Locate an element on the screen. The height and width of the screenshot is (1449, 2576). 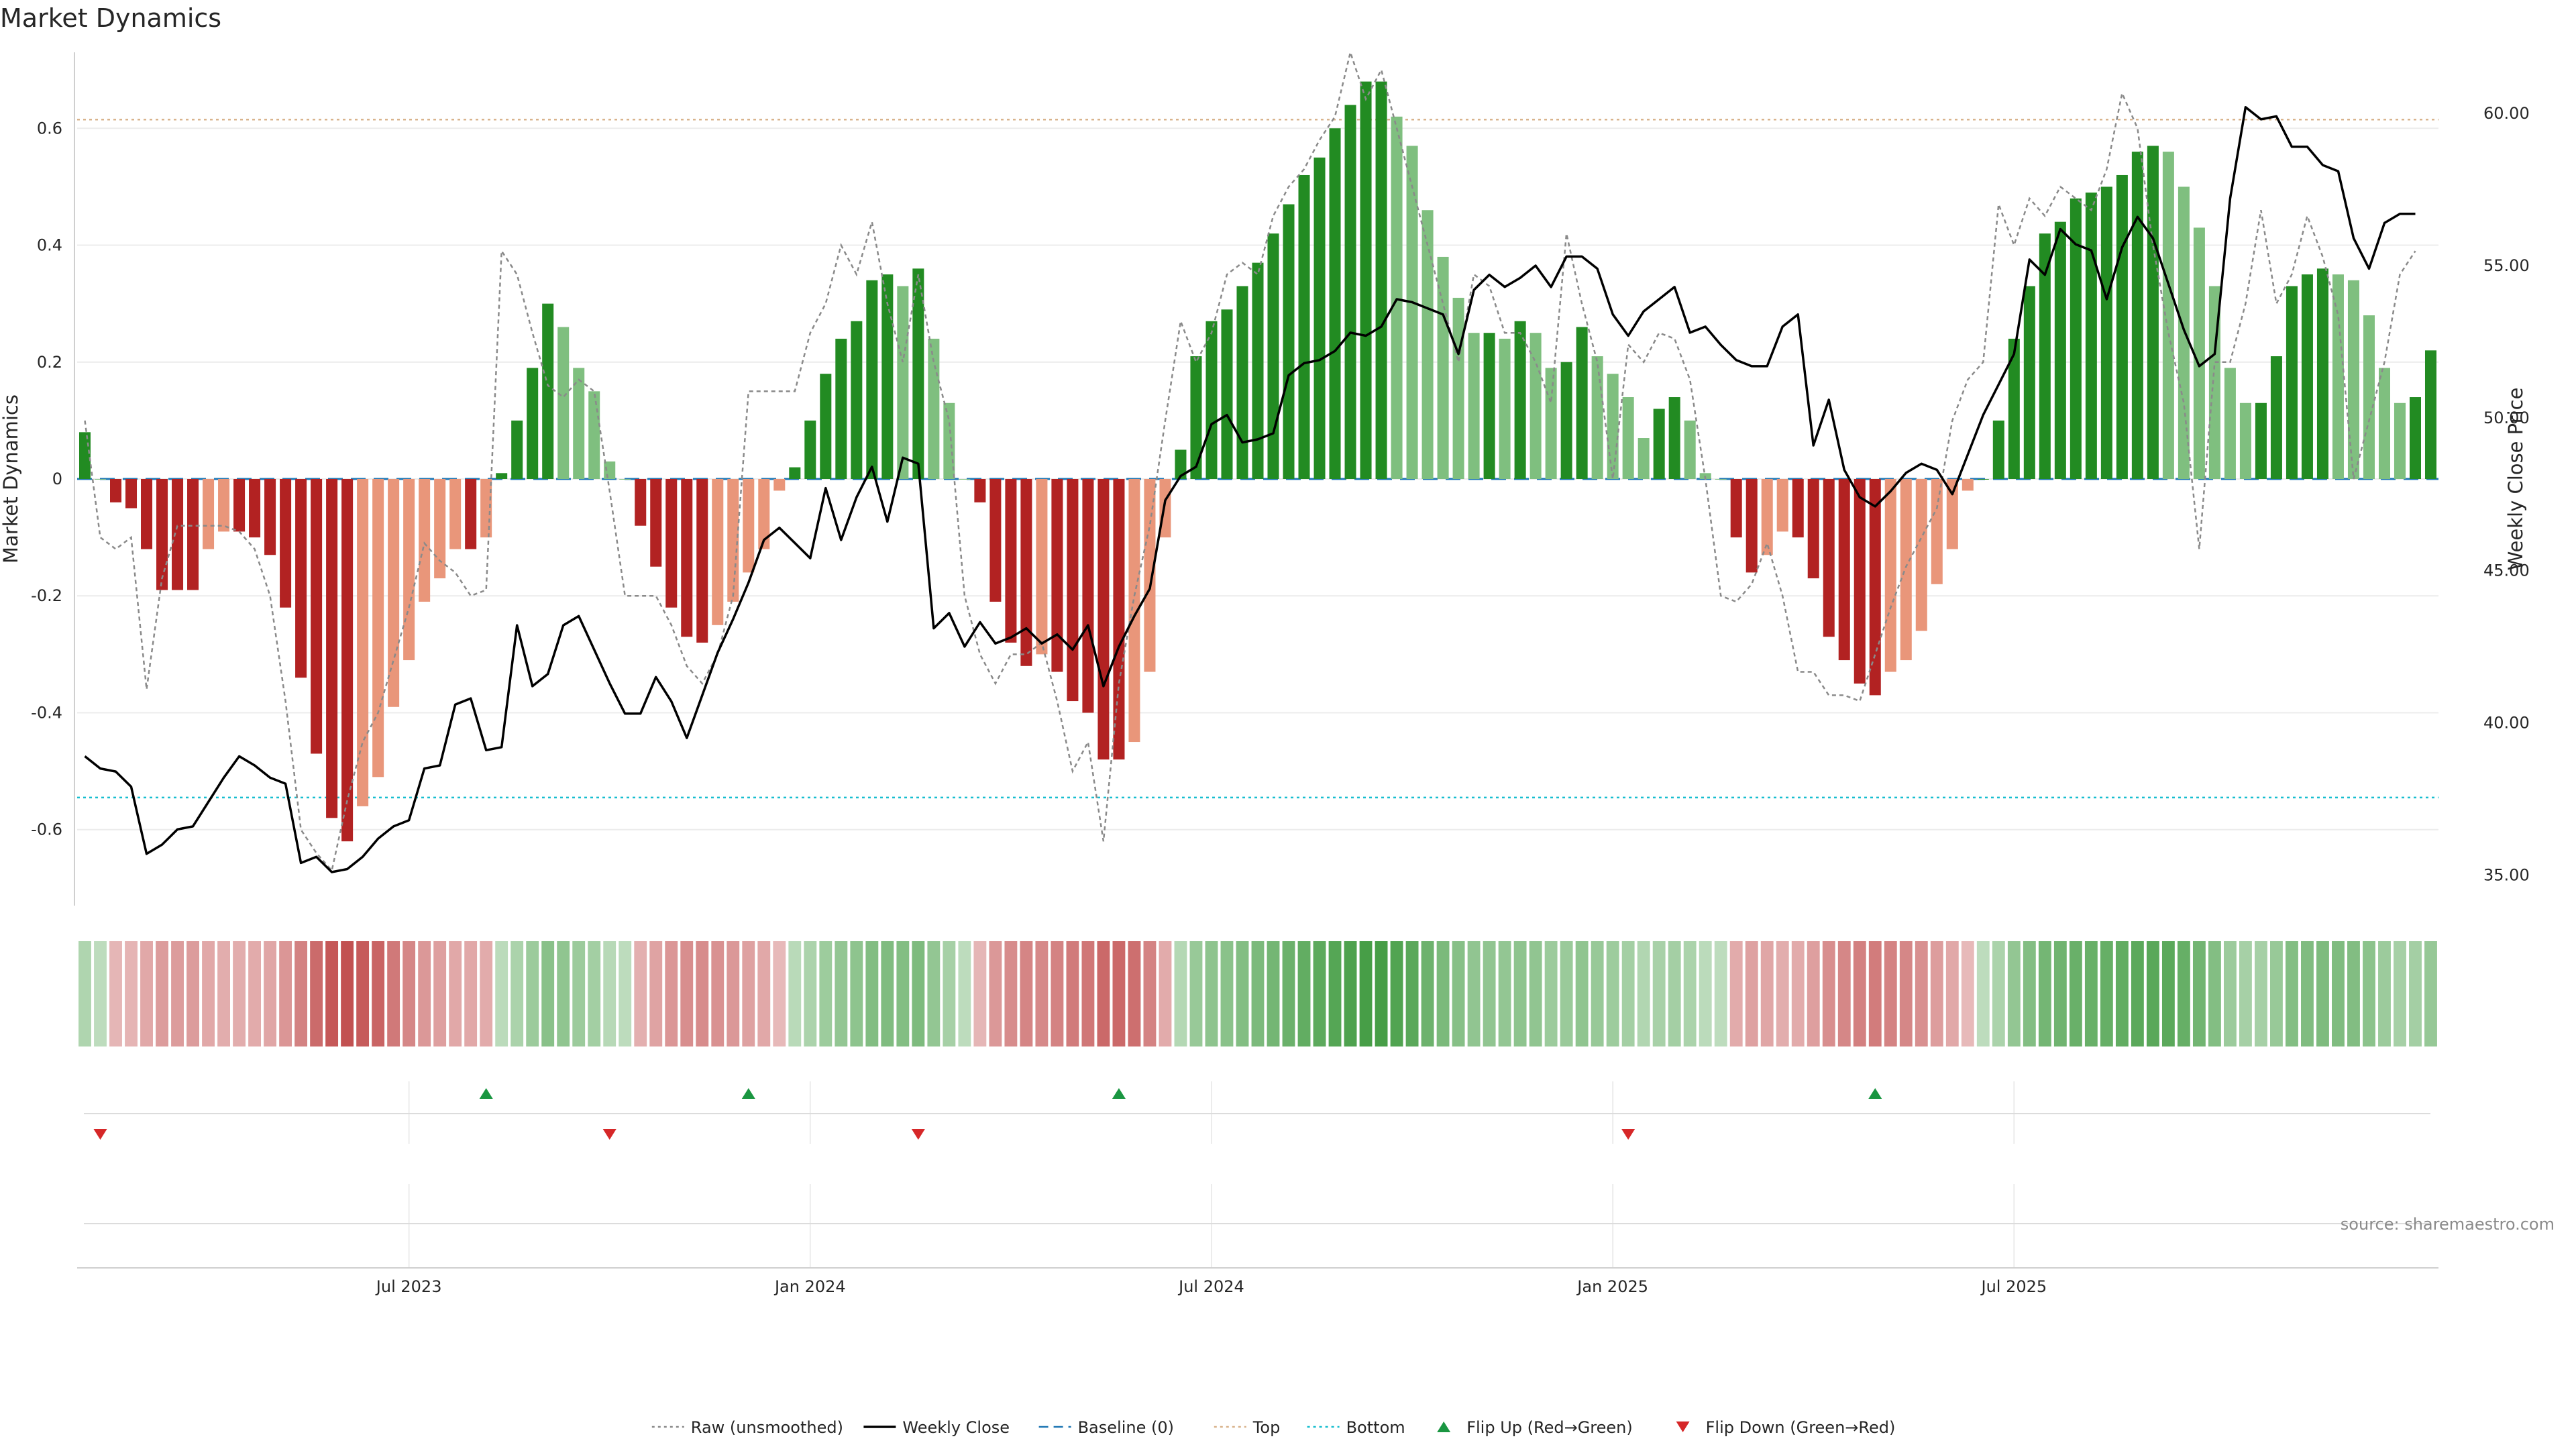
right-tick-label: 35.00 is located at coordinates (2506, 875).